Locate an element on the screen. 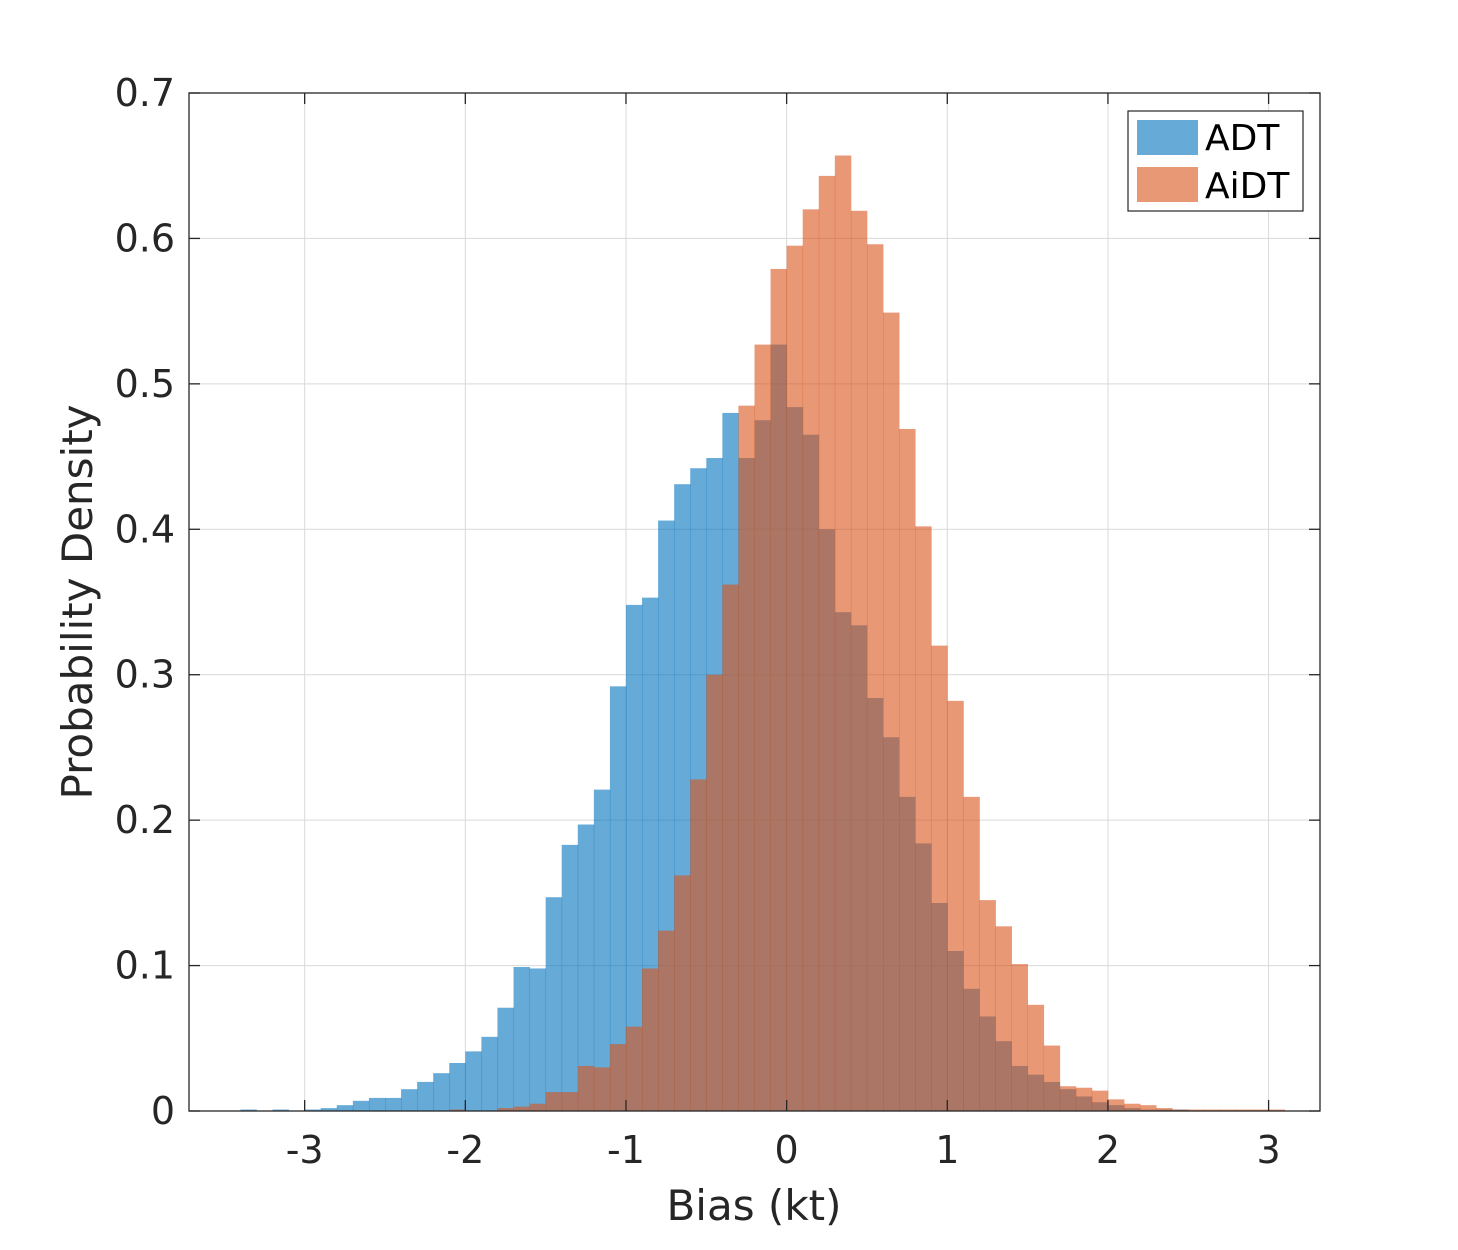  legend-label-aidt: AiDT is located at coordinates (1247, 186).